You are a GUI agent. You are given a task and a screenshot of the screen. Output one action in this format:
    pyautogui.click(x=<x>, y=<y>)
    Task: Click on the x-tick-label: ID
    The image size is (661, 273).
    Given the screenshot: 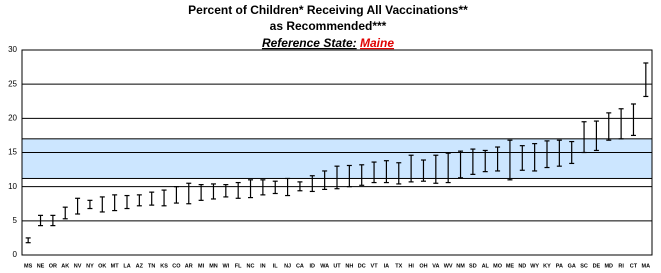 What is the action you would take?
    pyautogui.click(x=313, y=266)
    